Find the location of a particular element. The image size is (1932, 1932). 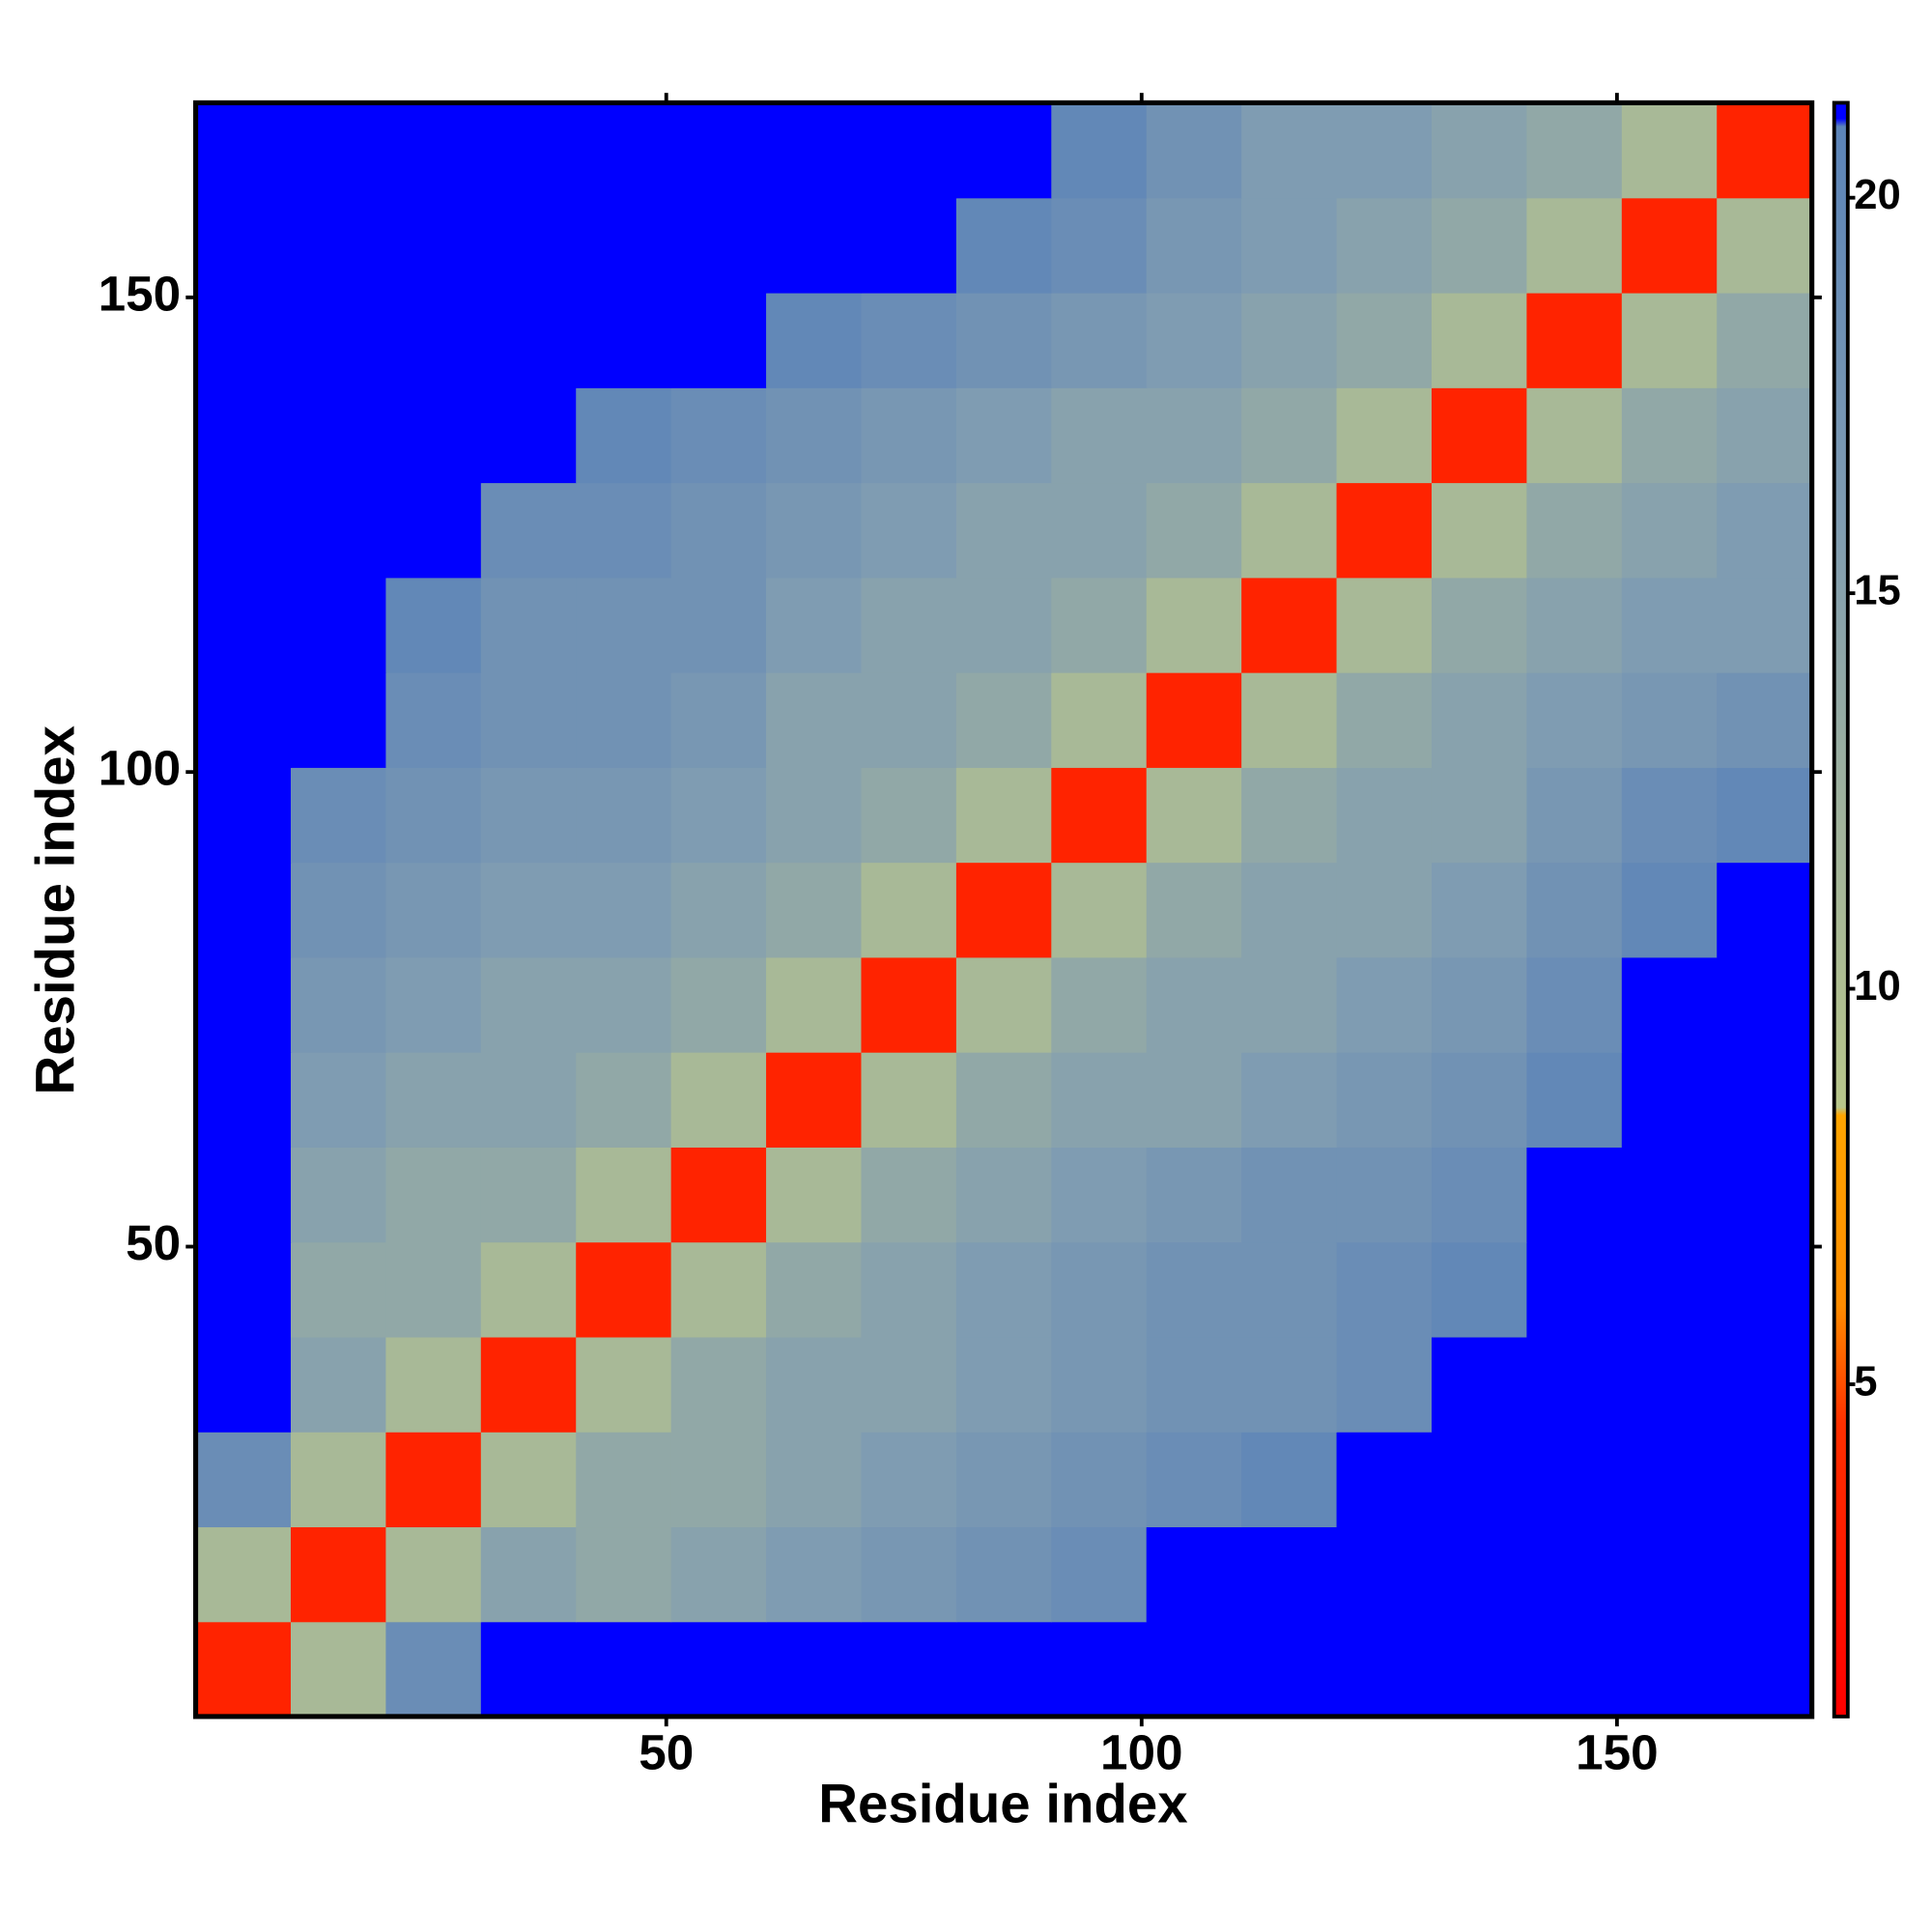

colorbar-tick-label: 10 is located at coordinates (1877, 986).